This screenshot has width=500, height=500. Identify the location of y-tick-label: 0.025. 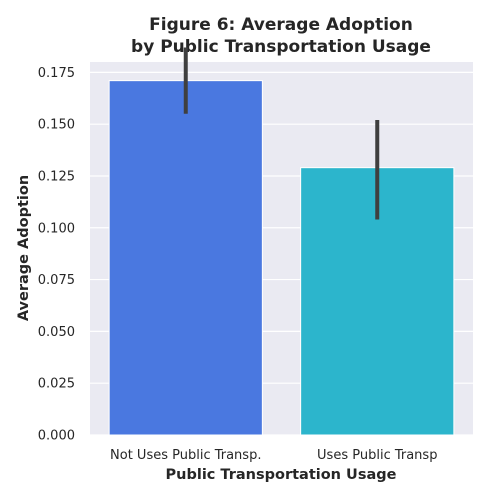
(56, 384).